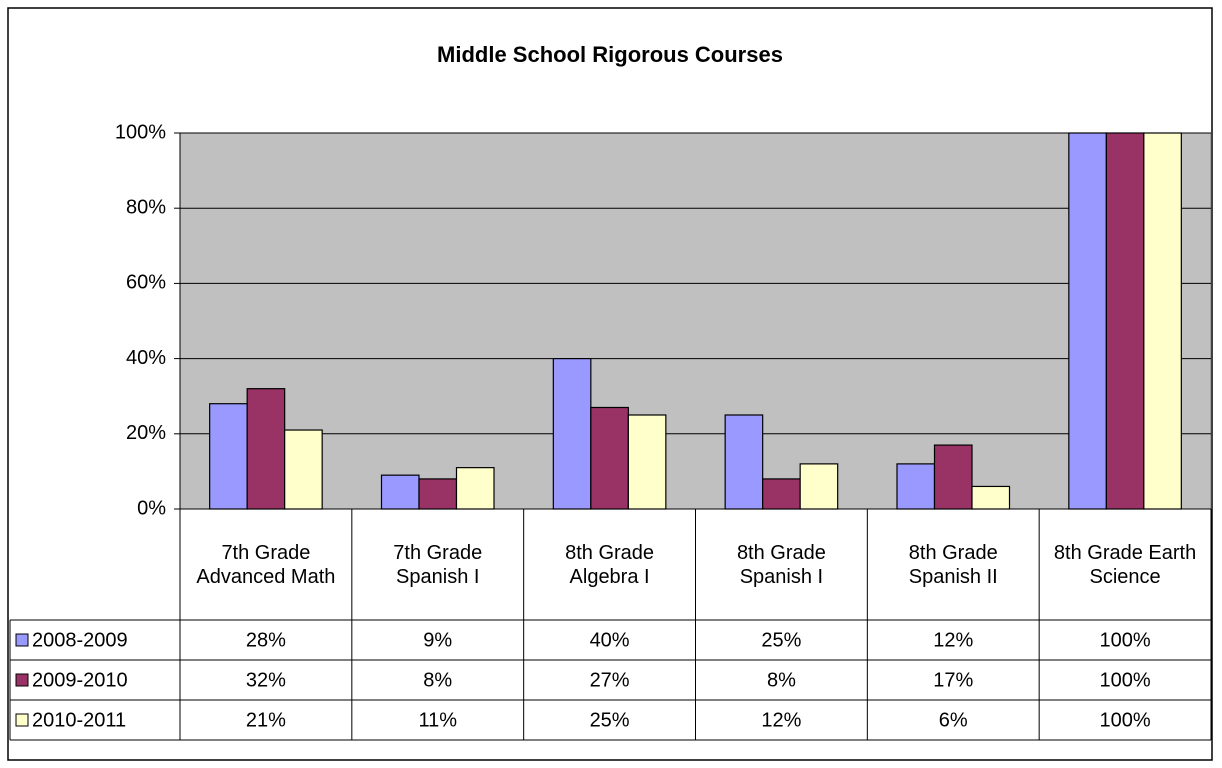 Image resolution: width=1222 pixels, height=768 pixels. I want to click on chart-title: Middle School Rigorous Courses, so click(610, 54).